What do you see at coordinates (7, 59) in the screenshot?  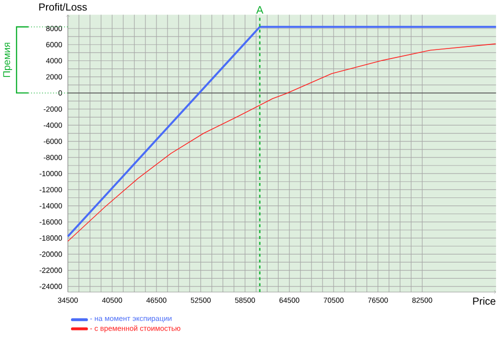 I see `text: Премия` at bounding box center [7, 59].